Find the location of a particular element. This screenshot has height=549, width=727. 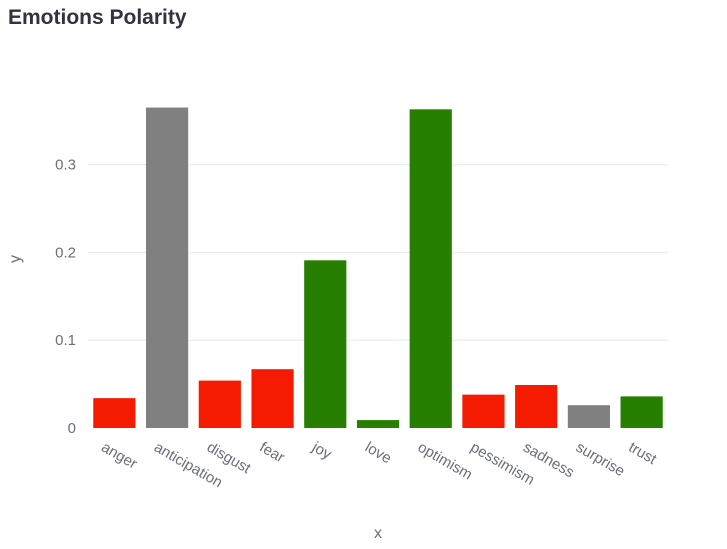

bar-disgust is located at coordinates (219, 404).